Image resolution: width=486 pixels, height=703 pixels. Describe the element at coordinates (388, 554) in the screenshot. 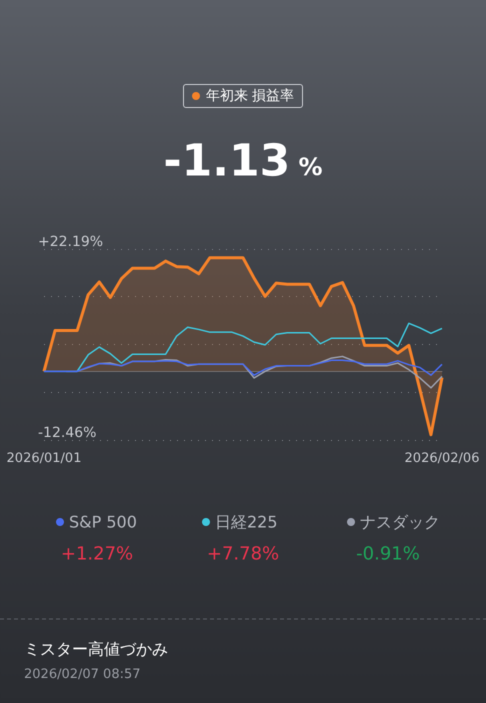

I see `text: -0.91%` at that location.